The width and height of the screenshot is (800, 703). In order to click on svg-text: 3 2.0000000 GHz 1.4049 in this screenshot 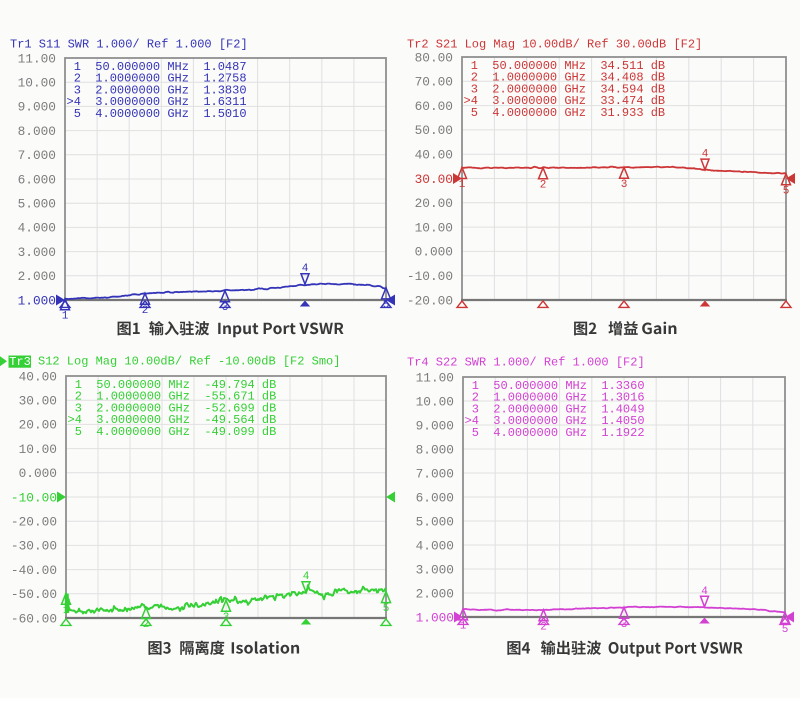, I will do `click(555, 409)`.